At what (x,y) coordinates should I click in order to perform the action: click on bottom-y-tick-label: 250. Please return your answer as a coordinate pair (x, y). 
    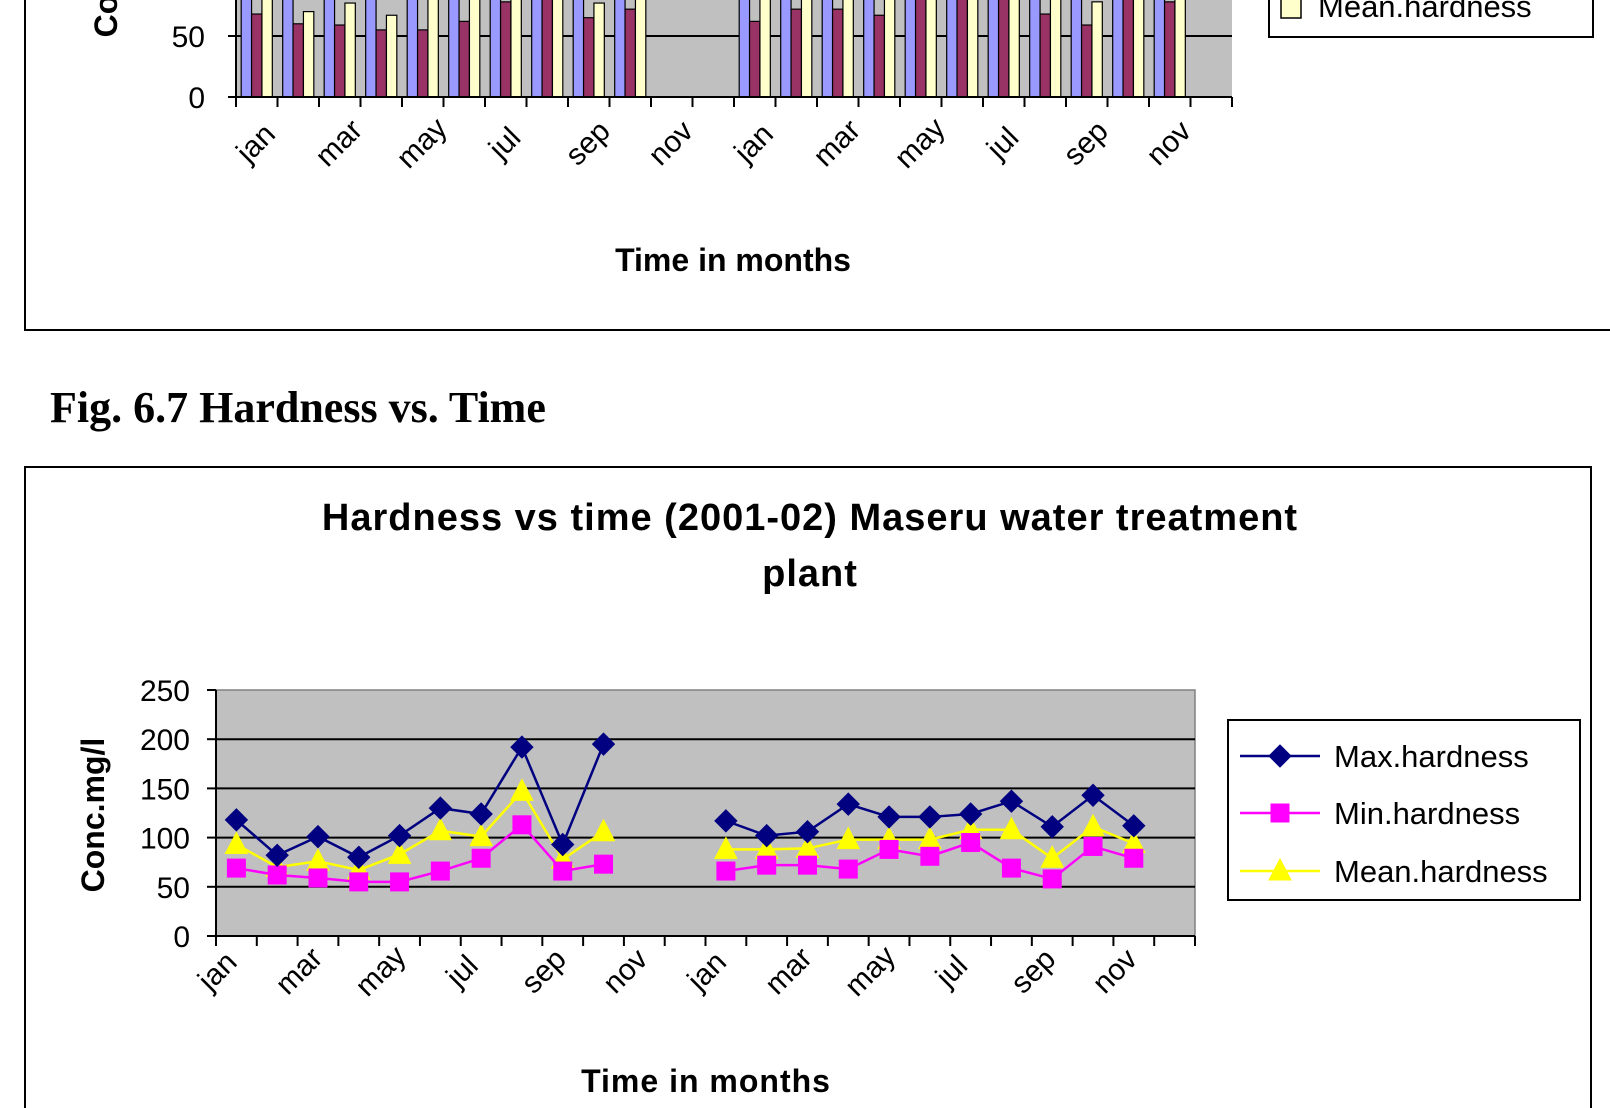
    Looking at the image, I should click on (165, 691).